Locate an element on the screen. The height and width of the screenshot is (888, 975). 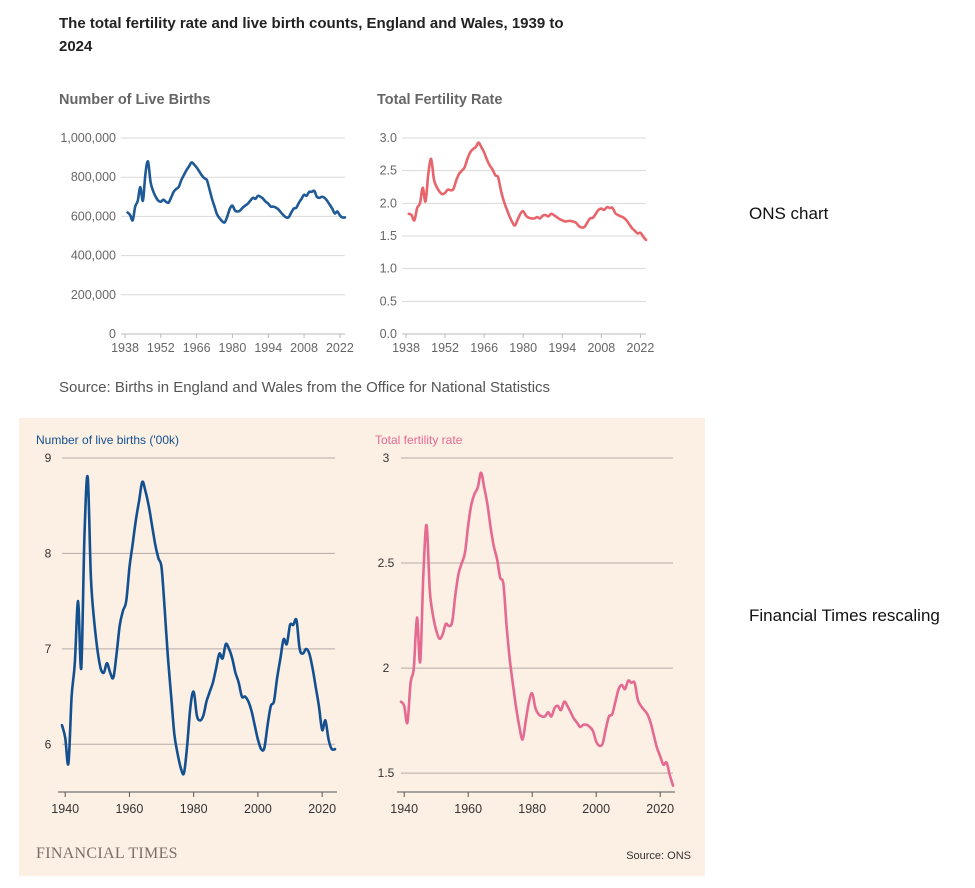
ons-births-xtick-label: 1980 is located at coordinates (233, 348).